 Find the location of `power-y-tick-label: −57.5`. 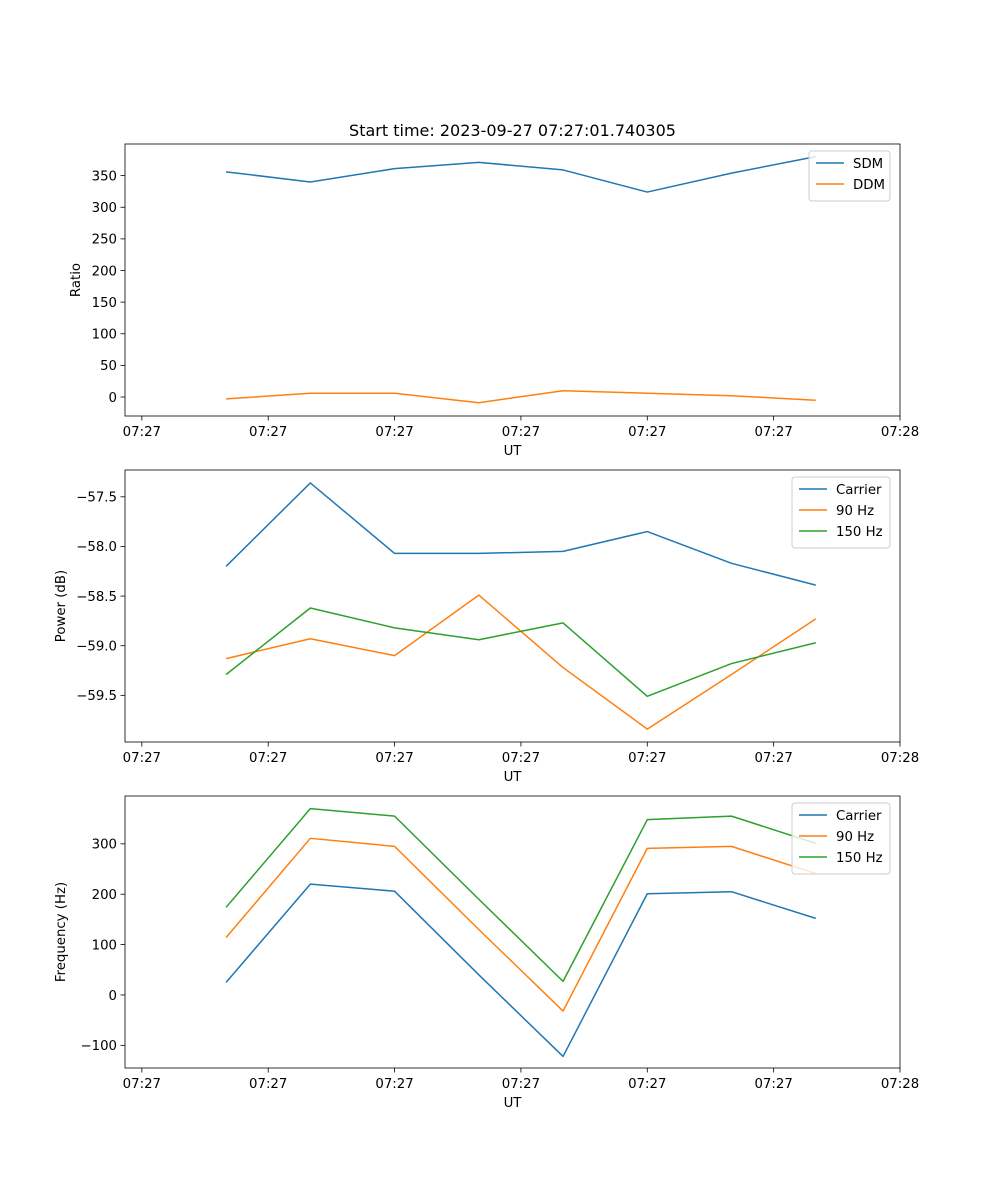

power-y-tick-label: −57.5 is located at coordinates (96, 498).